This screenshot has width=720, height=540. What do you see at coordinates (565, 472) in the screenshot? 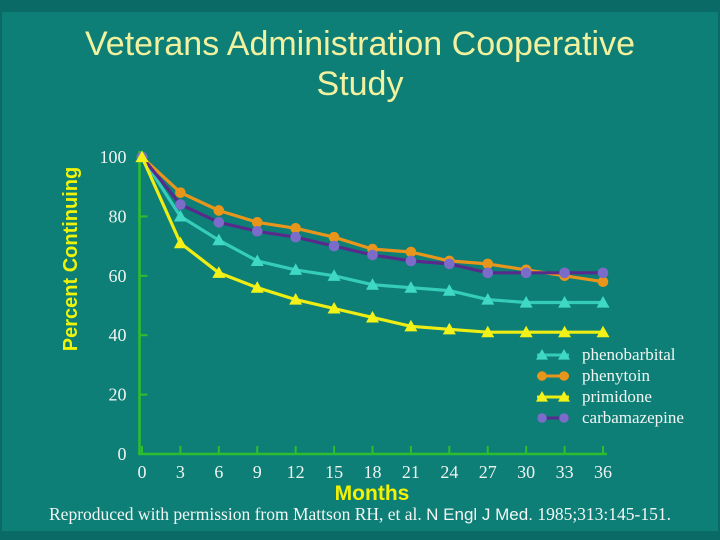
I see `x-tick-label: 33` at bounding box center [565, 472].